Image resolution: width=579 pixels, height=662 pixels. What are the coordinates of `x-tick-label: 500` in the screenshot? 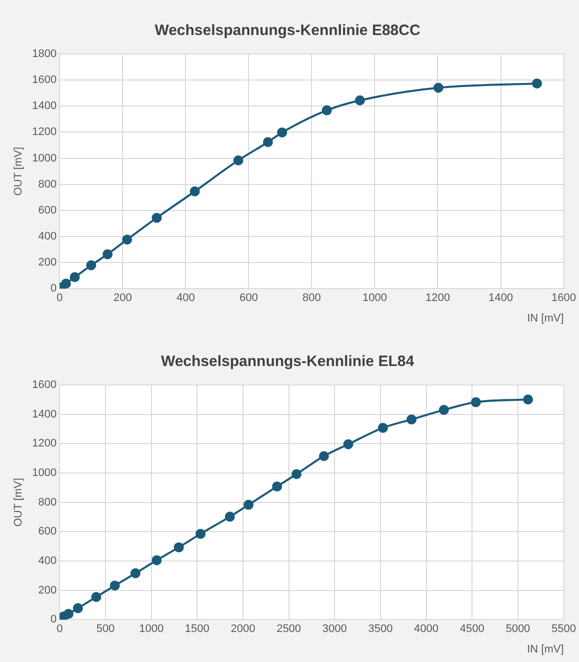 It's located at (105, 629).